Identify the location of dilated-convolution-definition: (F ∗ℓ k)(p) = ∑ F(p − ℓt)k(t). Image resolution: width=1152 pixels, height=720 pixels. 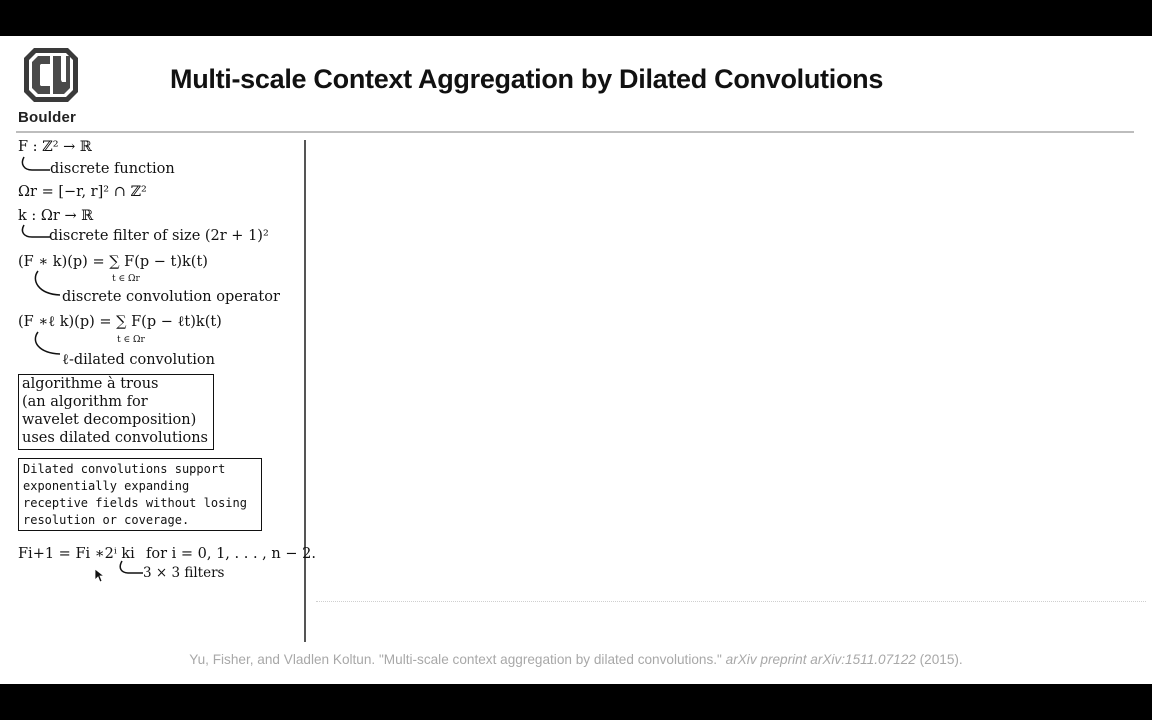
(120, 322).